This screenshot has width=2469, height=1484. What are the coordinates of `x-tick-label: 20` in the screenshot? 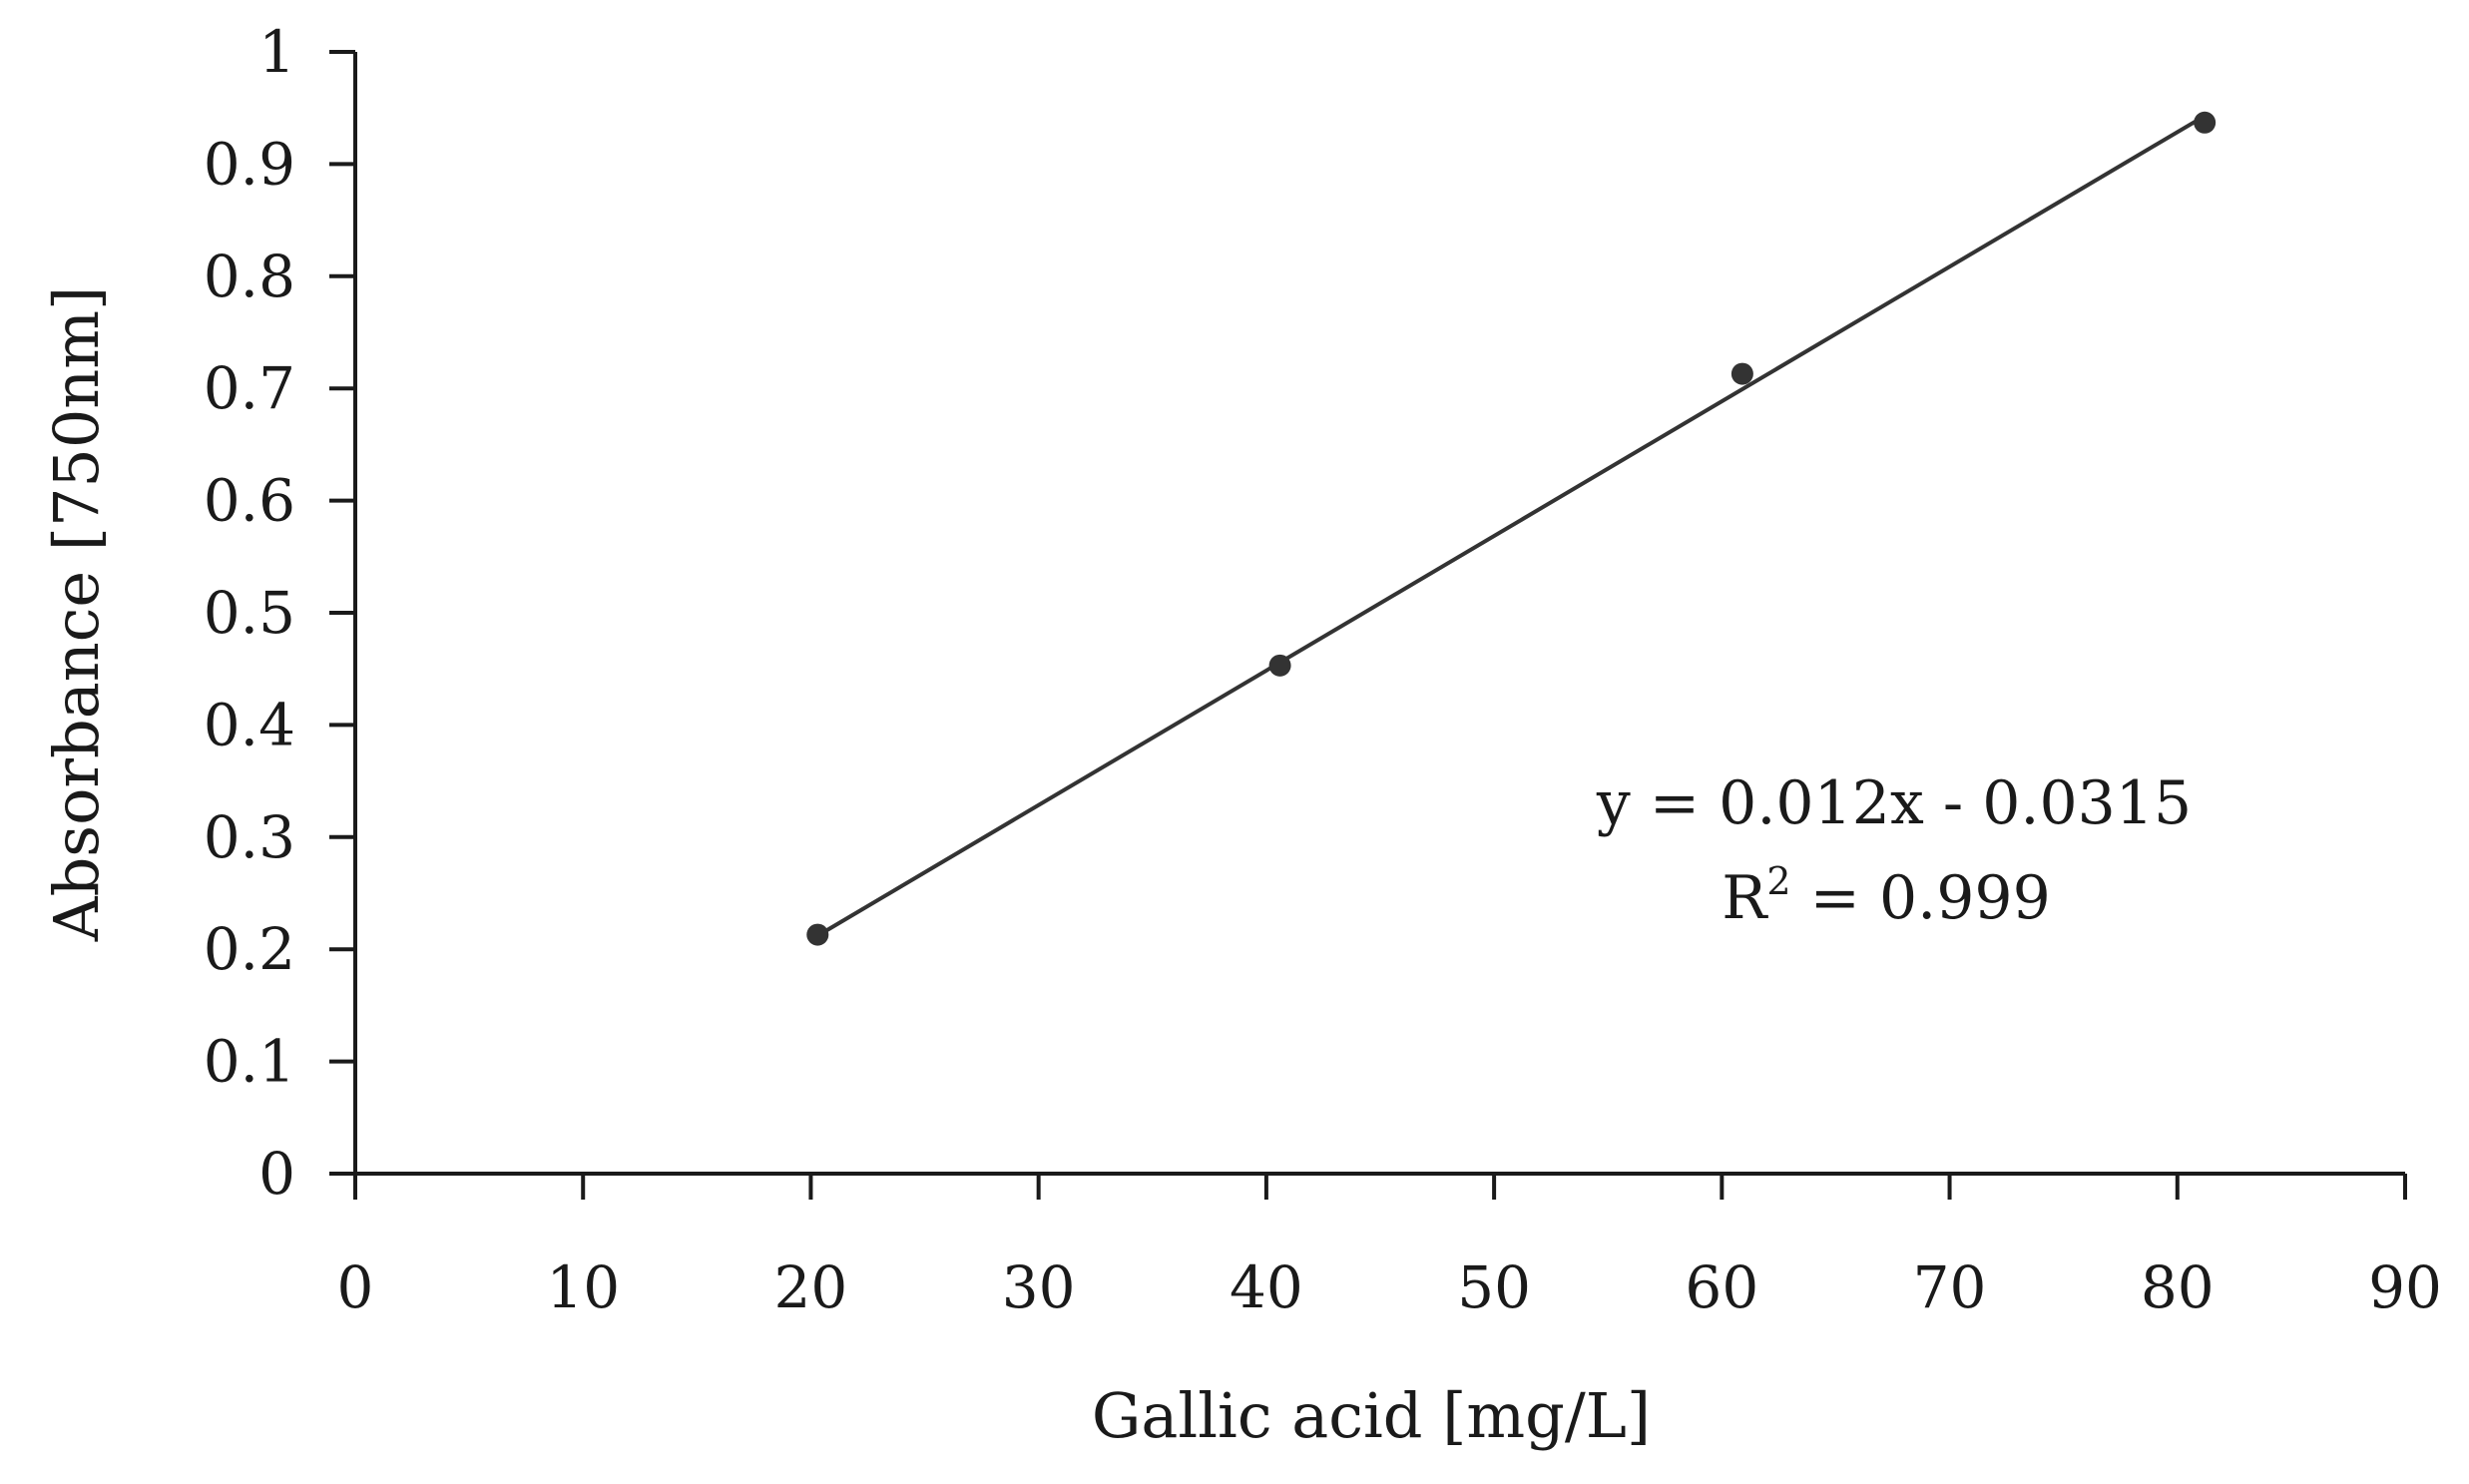 It's located at (811, 1287).